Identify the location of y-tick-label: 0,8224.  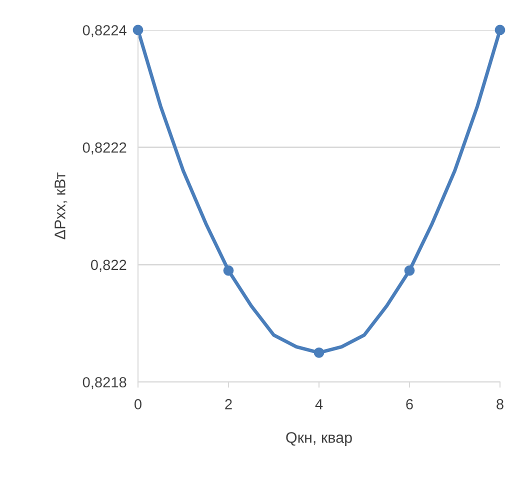
(104, 31).